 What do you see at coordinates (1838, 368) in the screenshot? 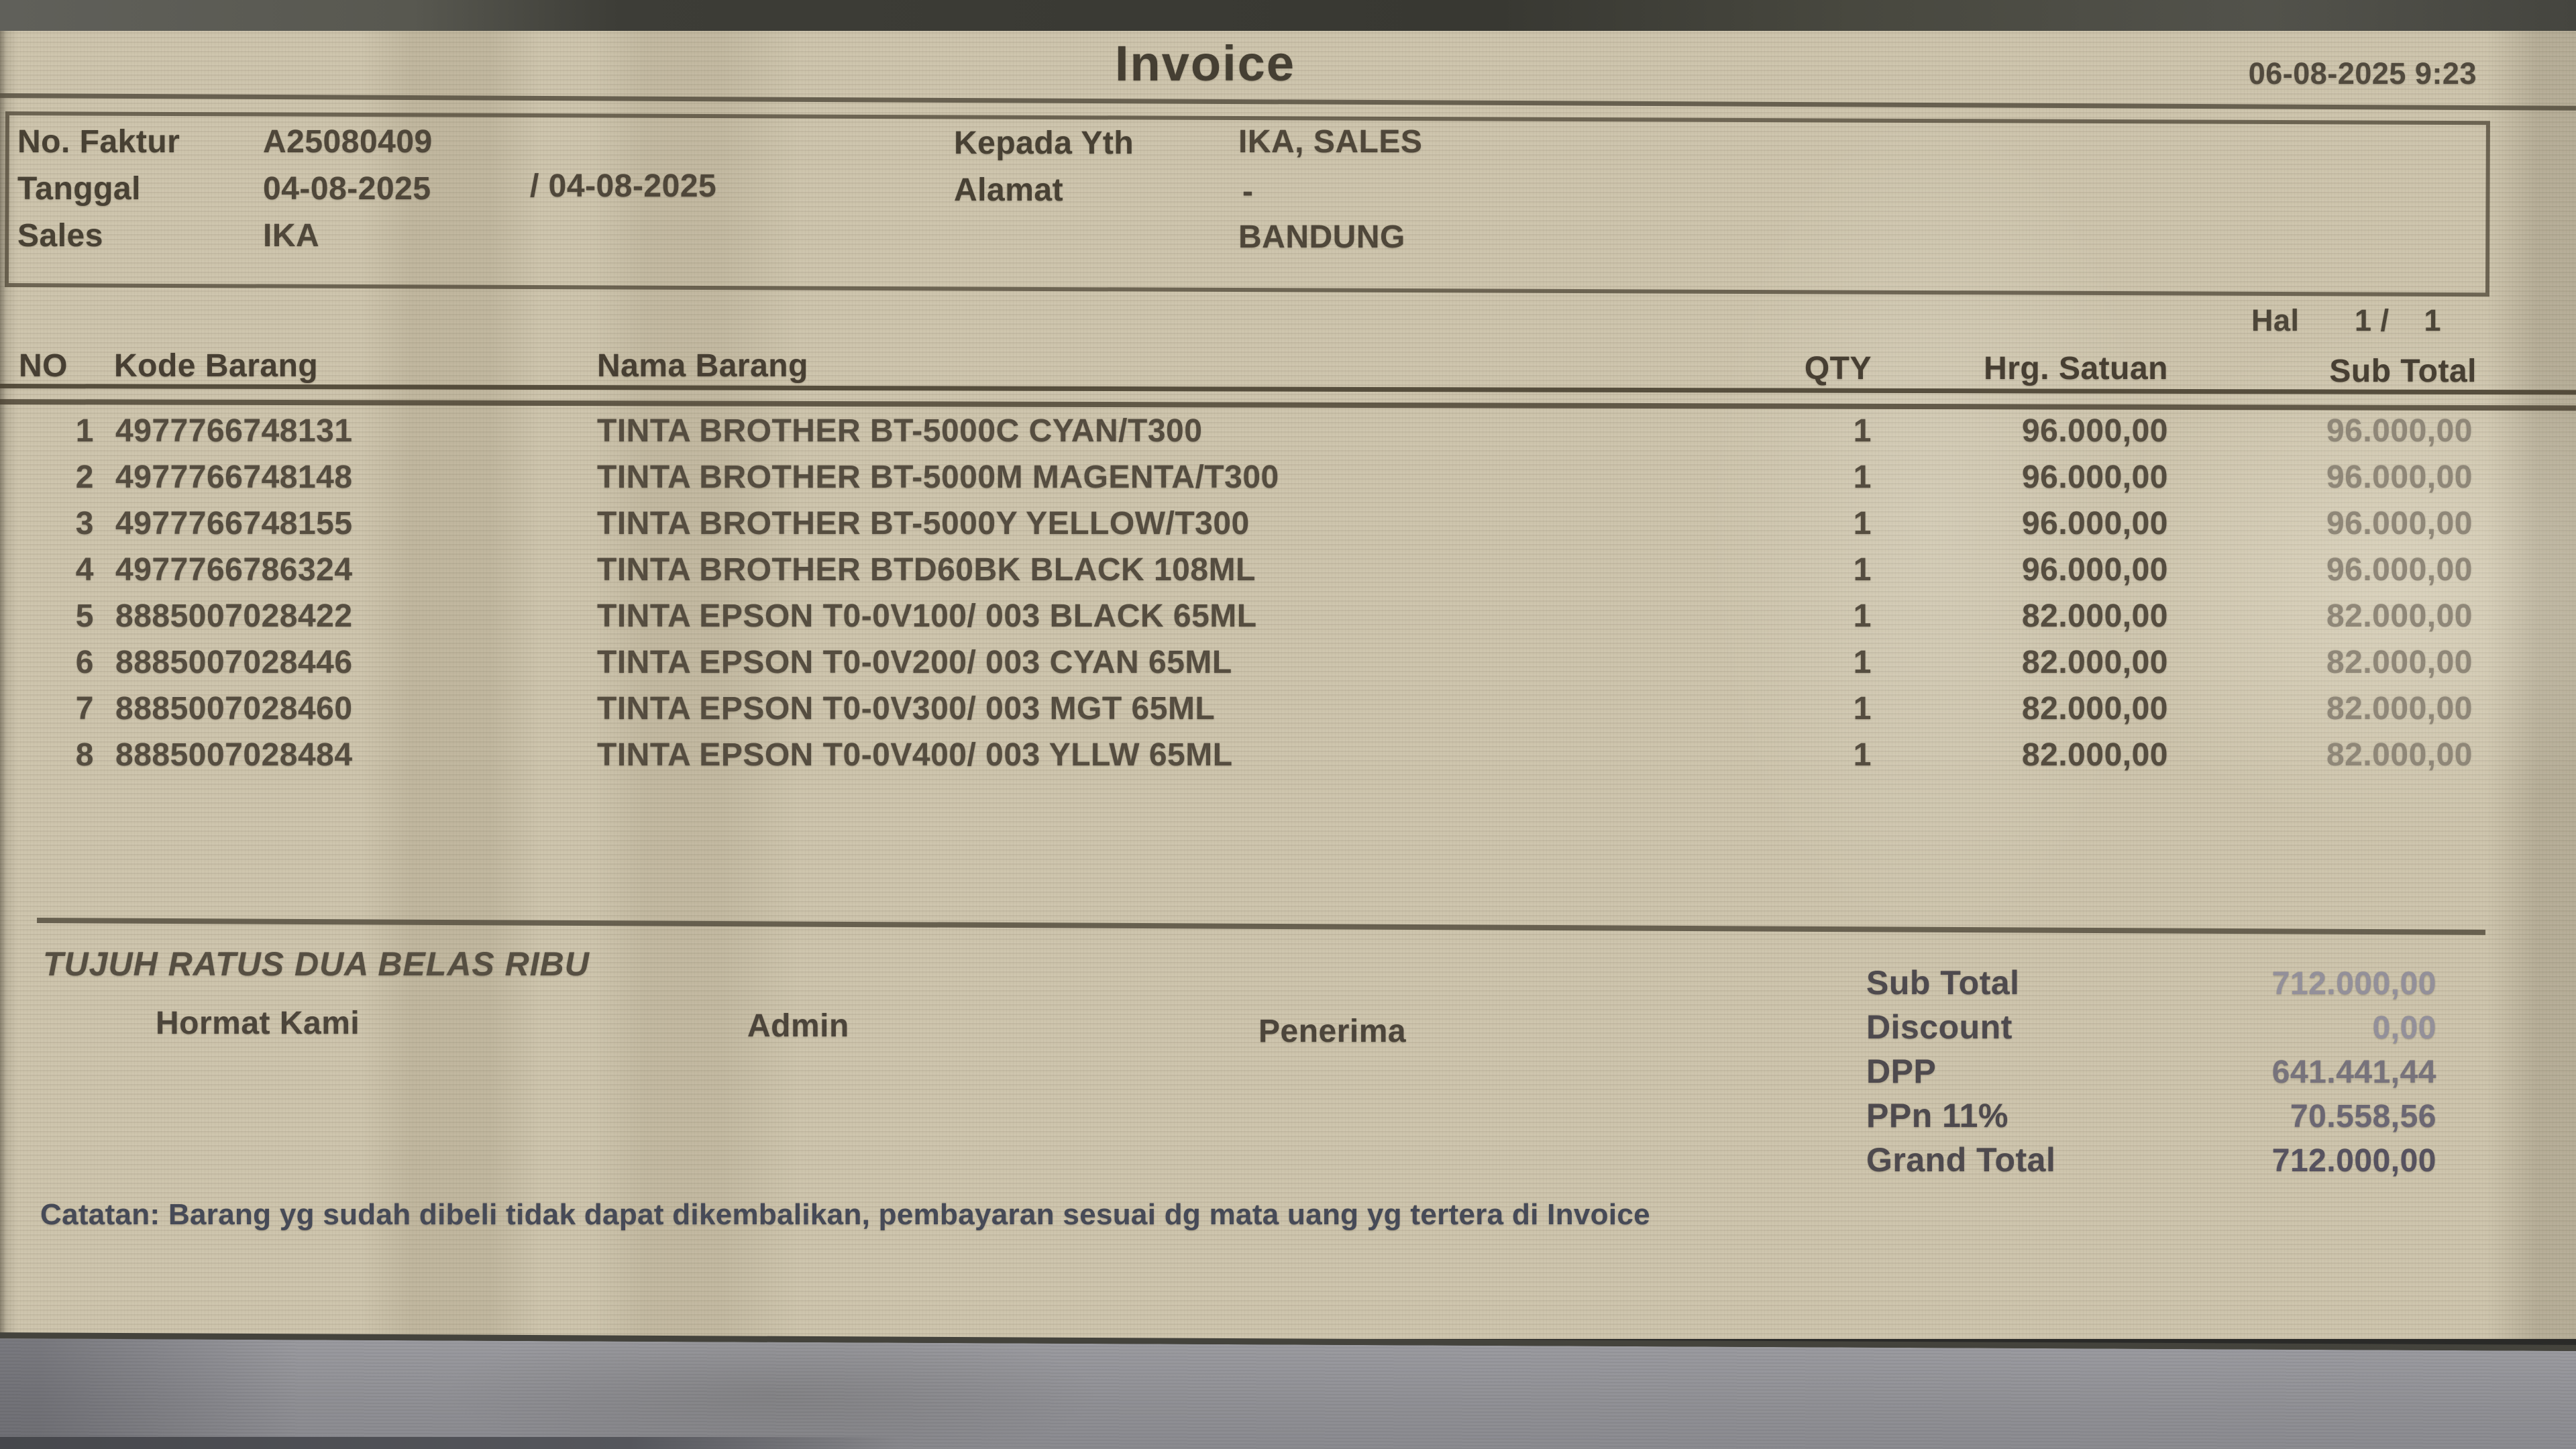
I see `col-header-qty: QTY` at bounding box center [1838, 368].